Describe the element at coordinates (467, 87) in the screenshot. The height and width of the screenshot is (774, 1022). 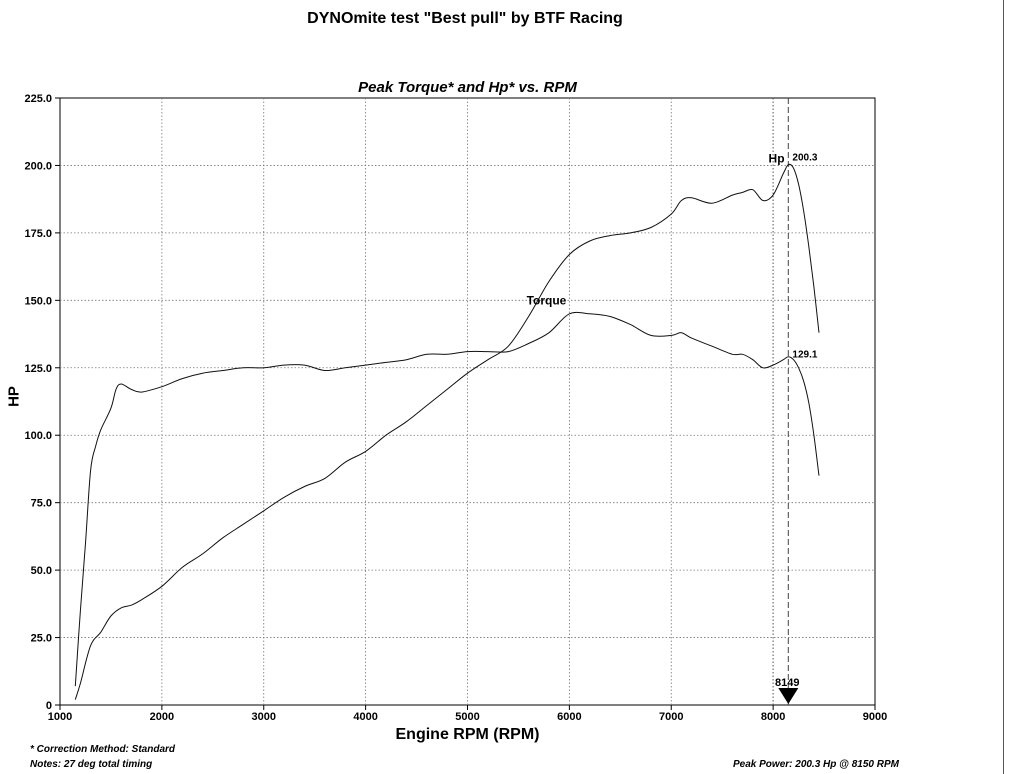
I see `chart-title: Peak Torque* and Hp* vs. RPM` at that location.